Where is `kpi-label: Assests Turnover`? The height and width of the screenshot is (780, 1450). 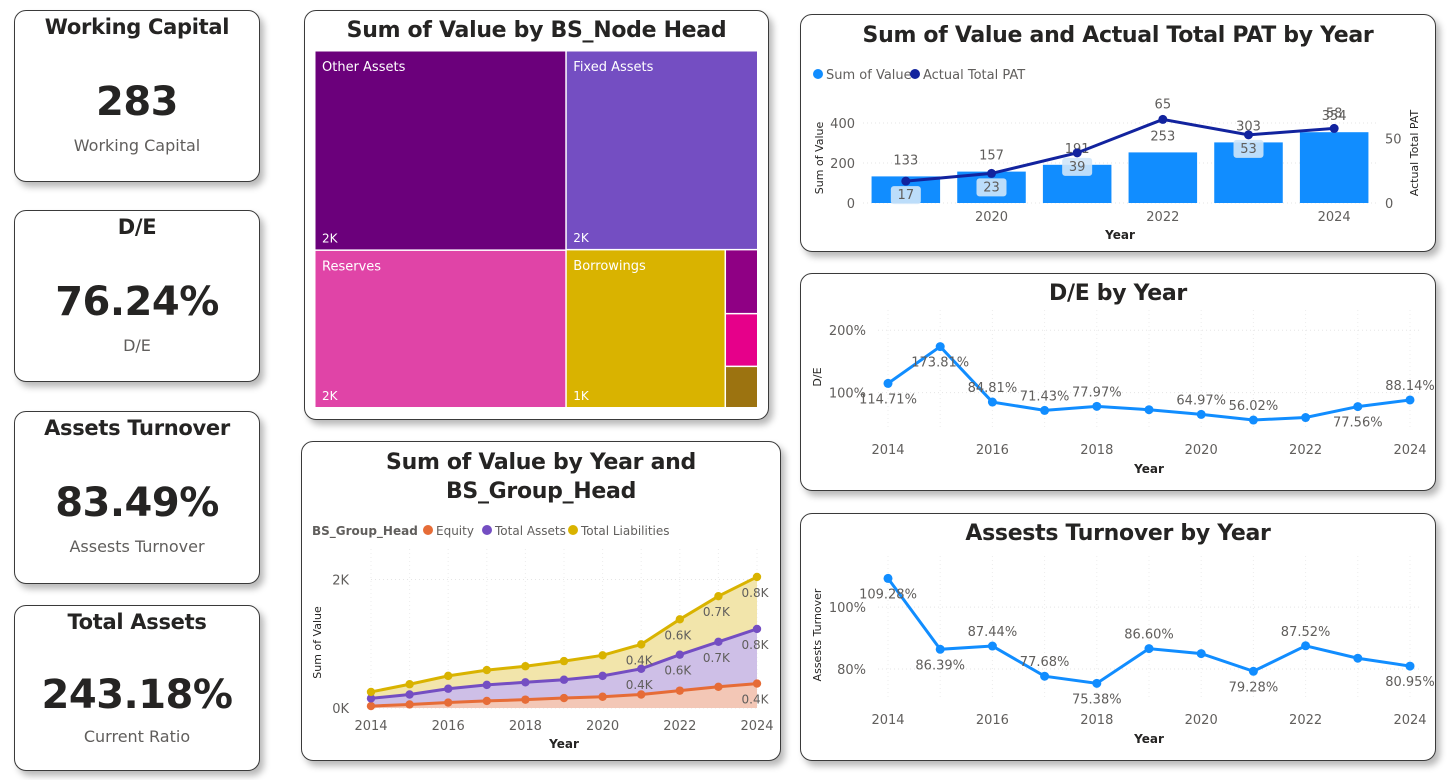 kpi-label: Assests Turnover is located at coordinates (137, 546).